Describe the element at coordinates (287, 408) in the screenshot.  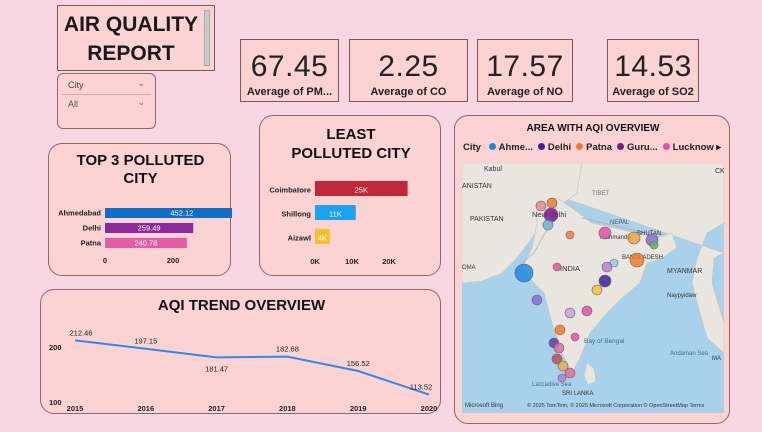
I see `x-tick-label: 2018` at that location.